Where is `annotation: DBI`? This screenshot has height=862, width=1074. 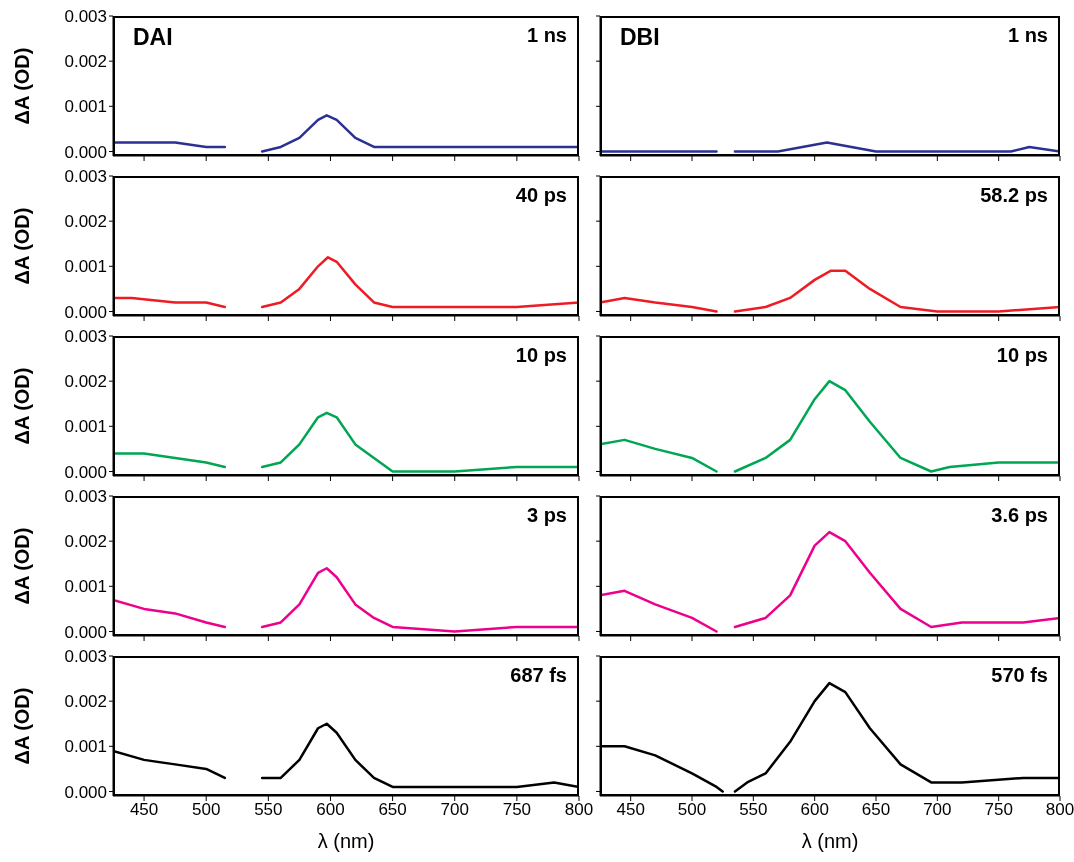
annotation: DBI is located at coordinates (640, 37).